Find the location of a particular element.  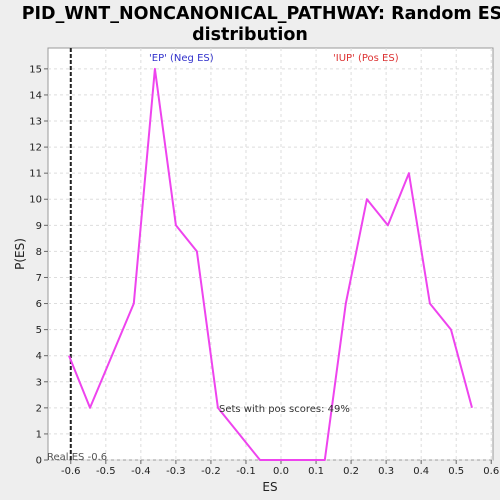

y-tick-label: 10 is located at coordinates (35, 200).